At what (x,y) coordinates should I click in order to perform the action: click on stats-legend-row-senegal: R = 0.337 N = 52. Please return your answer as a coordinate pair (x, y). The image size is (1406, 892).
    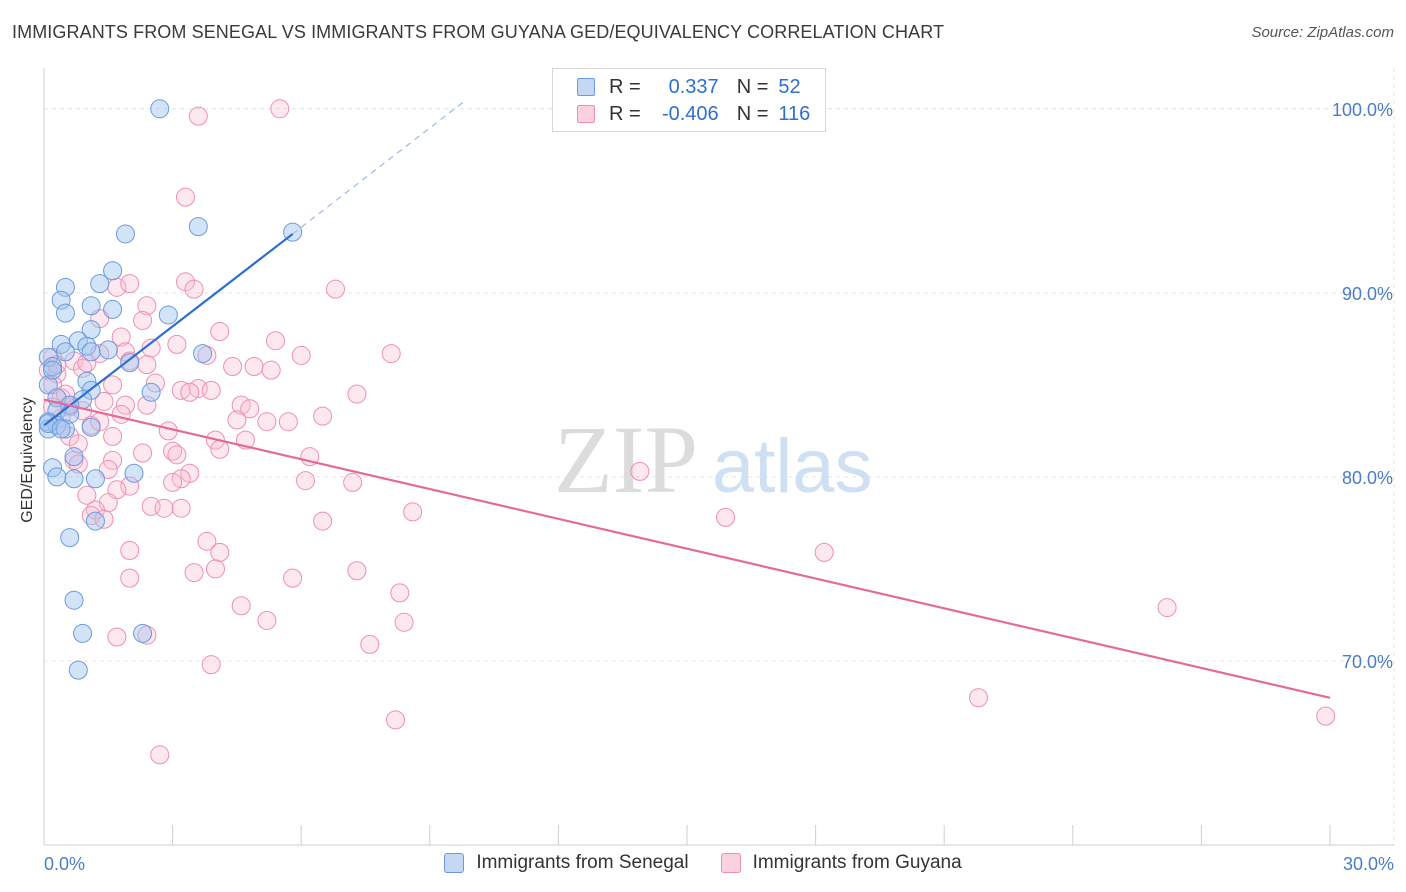
    Looking at the image, I should click on (689, 87).